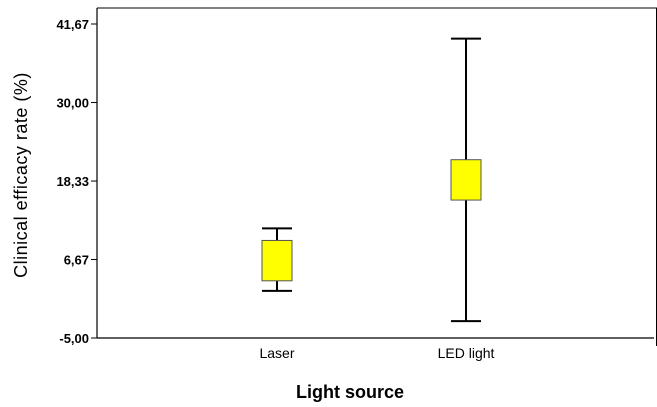  I want to click on y-tick-label: 18,33, so click(72, 181).